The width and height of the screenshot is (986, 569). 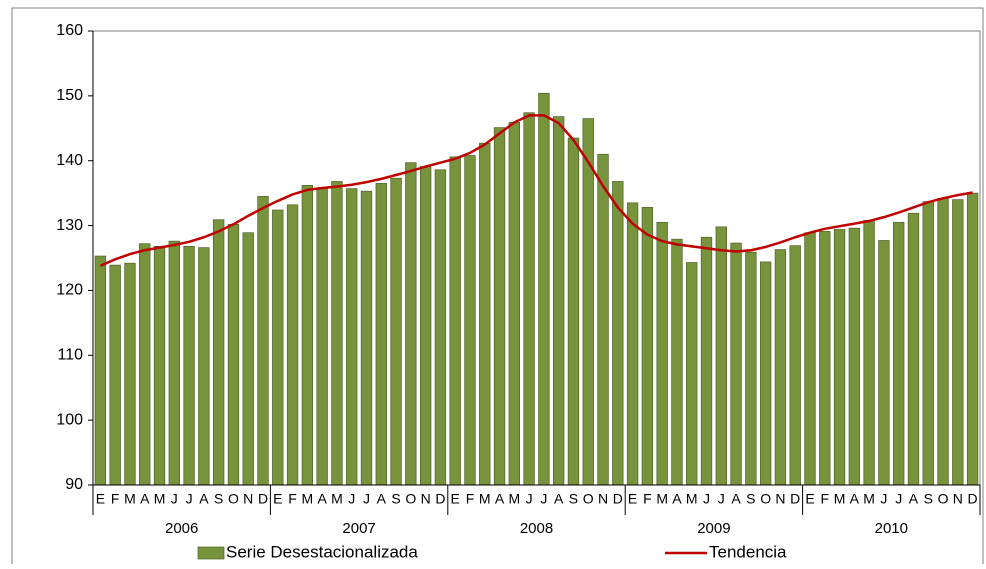 What do you see at coordinates (322, 551) in the screenshot?
I see `legend-label: Serie Desestacionalizada` at bounding box center [322, 551].